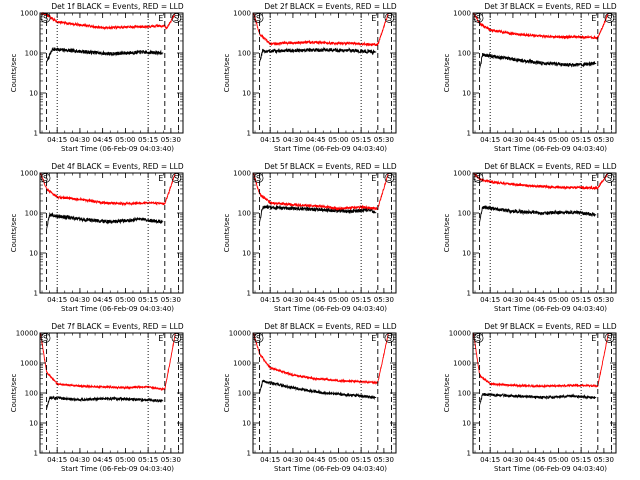 The height and width of the screenshot is (480, 640). What do you see at coordinates (550, 166) in the screenshot?
I see `panel-title: Det 6f BLACK = Events, RED = LLD` at bounding box center [550, 166].